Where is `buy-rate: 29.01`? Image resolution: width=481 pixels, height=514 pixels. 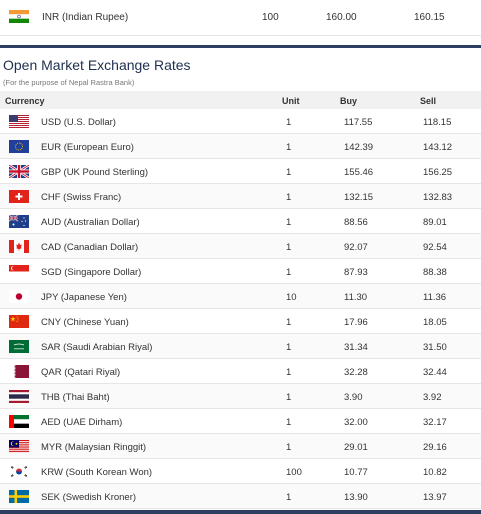
buy-rate: 29.01 is located at coordinates (356, 447).